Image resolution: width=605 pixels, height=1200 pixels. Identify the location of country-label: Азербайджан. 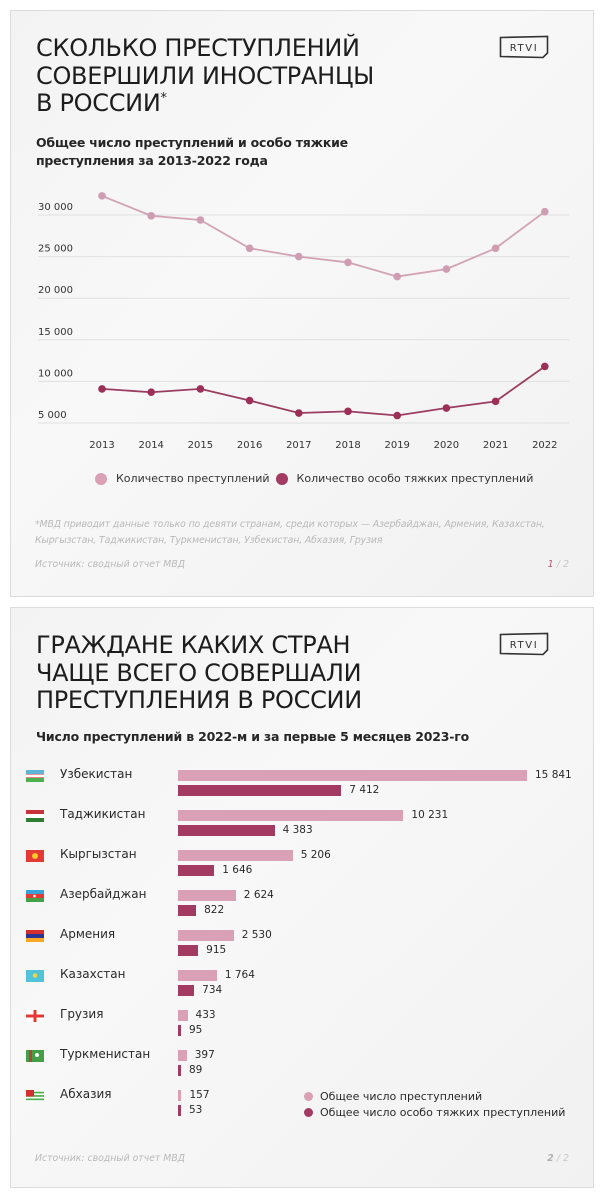
(103, 894).